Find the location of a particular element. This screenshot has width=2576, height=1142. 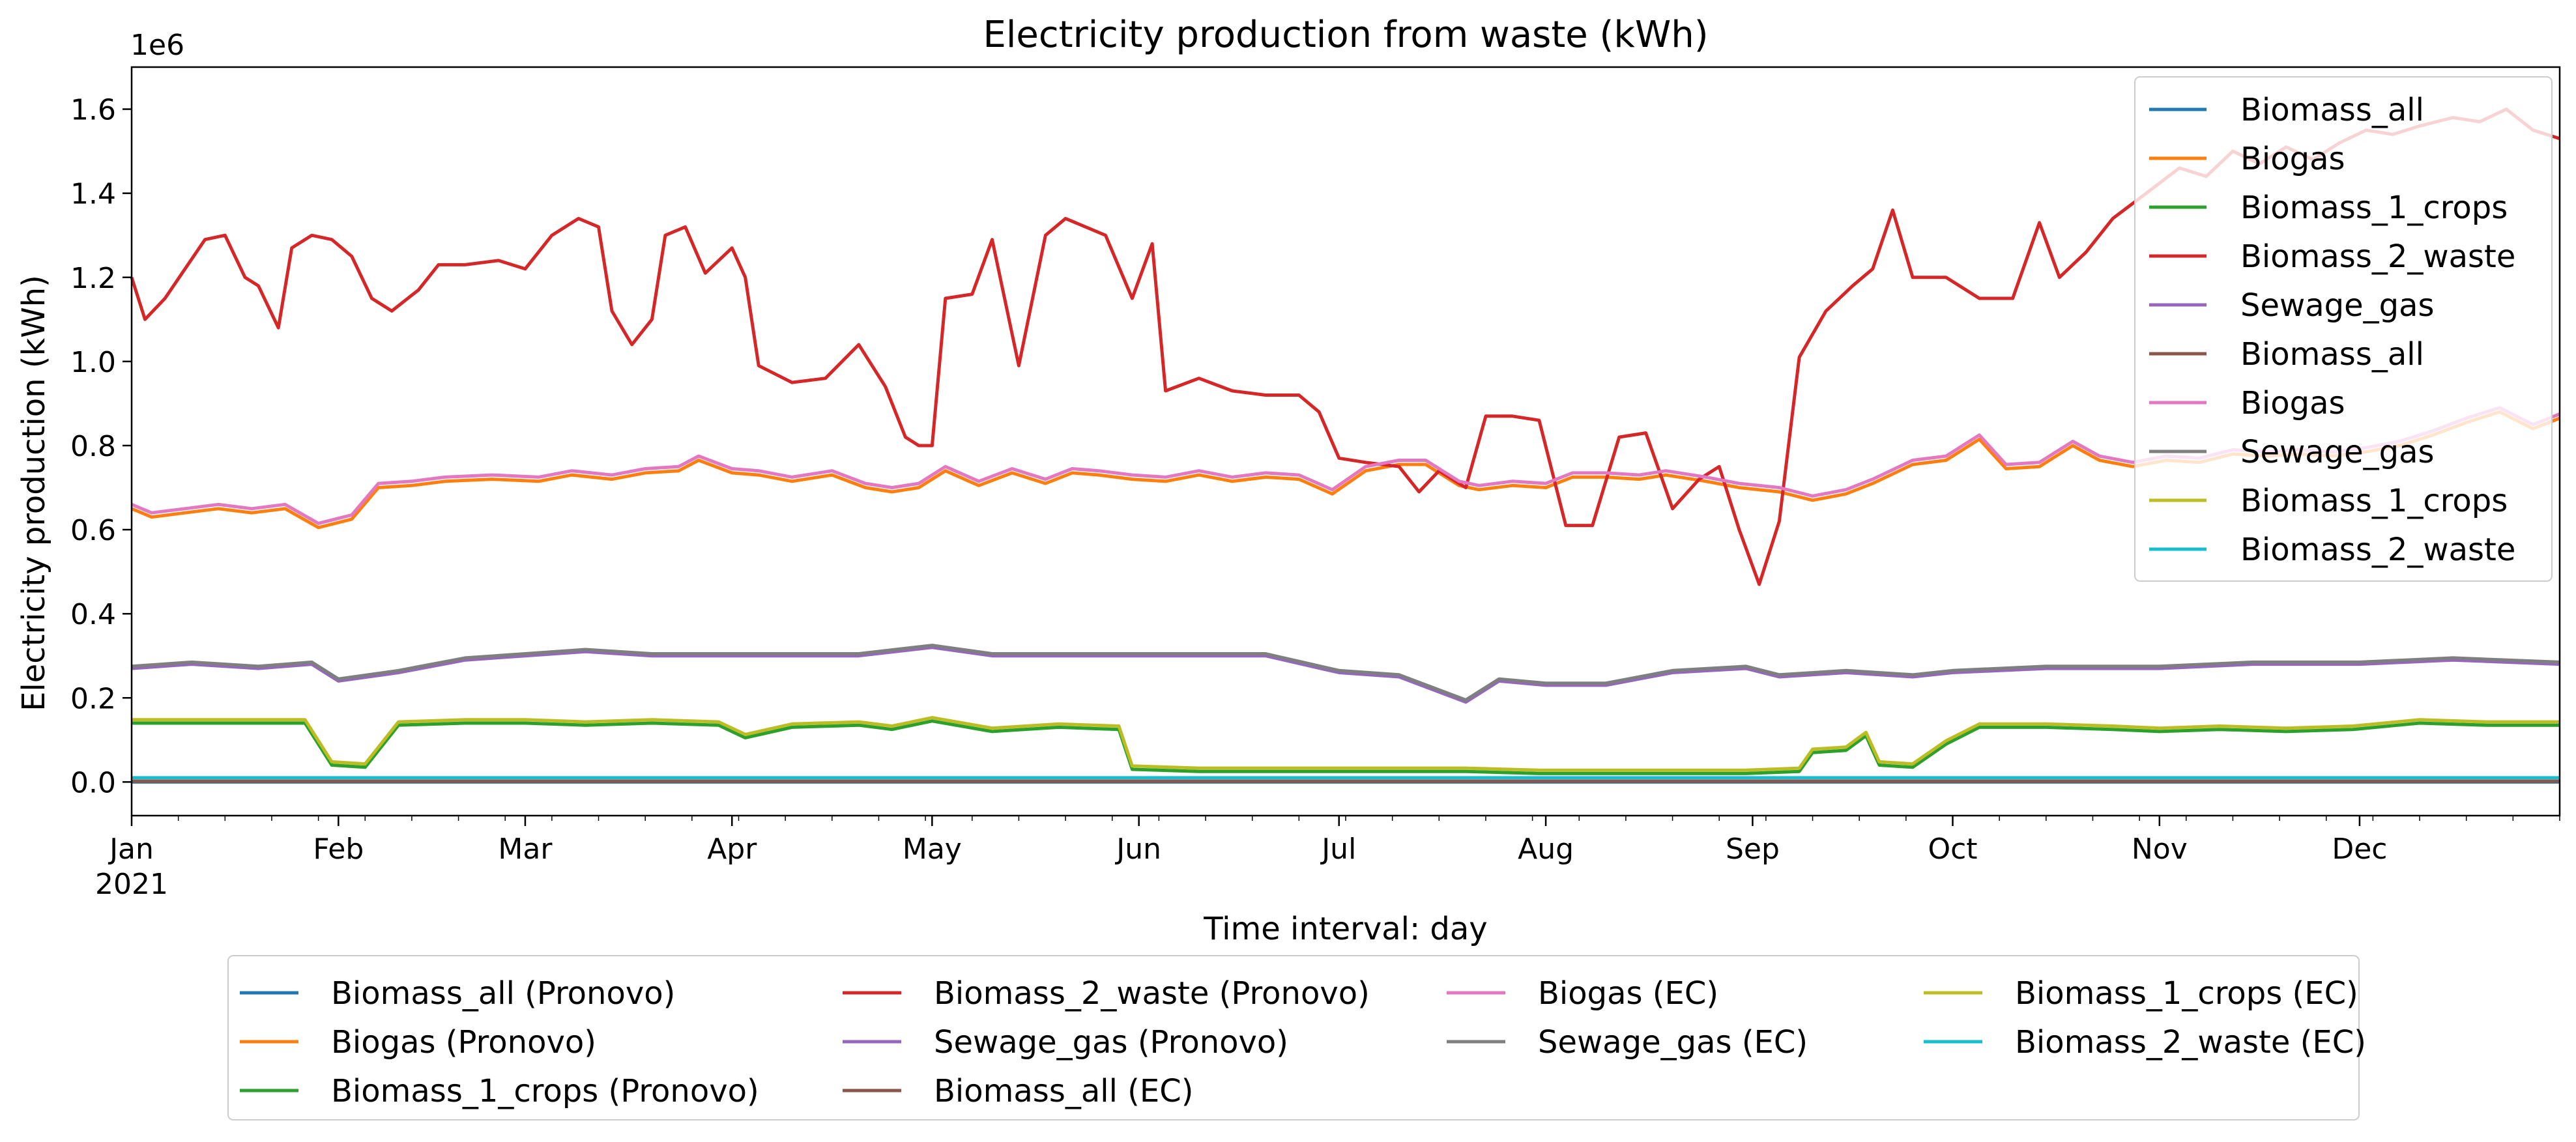

y-tick-label: 1.2 is located at coordinates (93, 278).